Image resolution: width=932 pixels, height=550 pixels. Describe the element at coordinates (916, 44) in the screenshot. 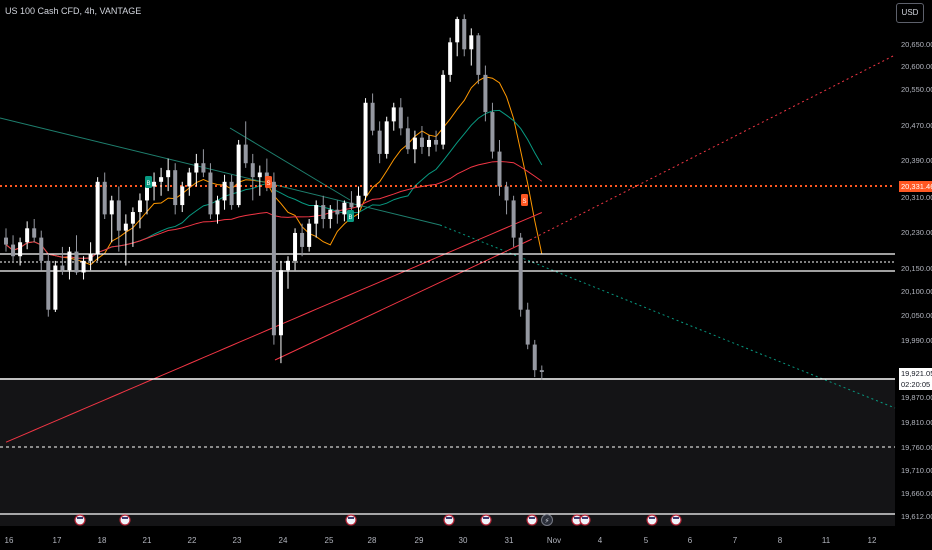

I see `price-tick-label: 20,650.00` at that location.